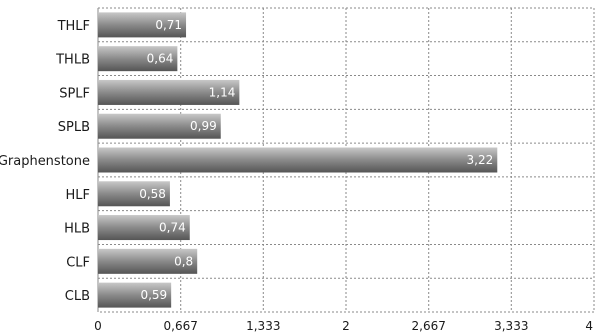  Describe the element at coordinates (74, 93) in the screenshot. I see `category-label: SPLF` at that location.